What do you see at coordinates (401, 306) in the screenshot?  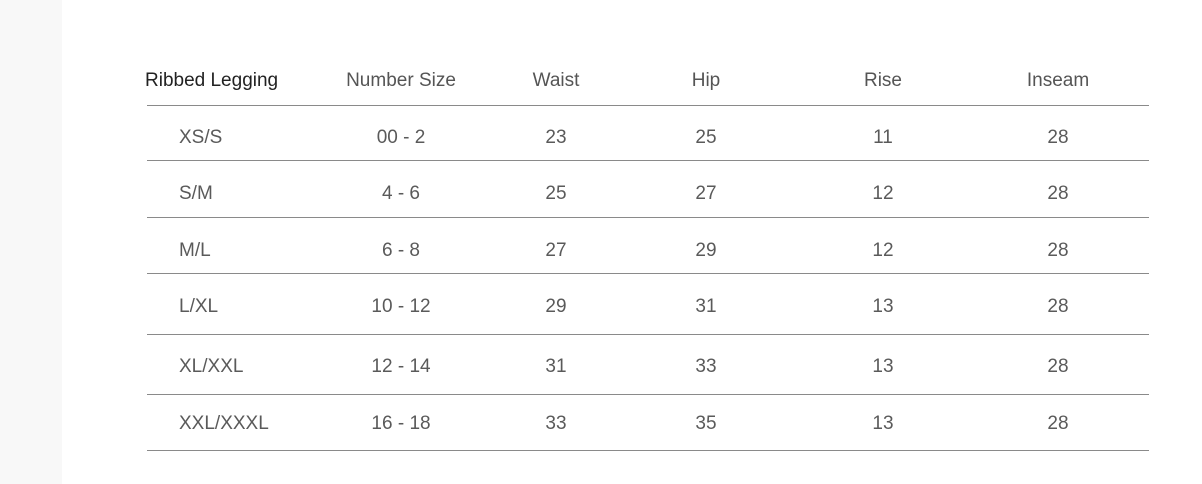 I see `cell-number-size: 10 - 12` at bounding box center [401, 306].